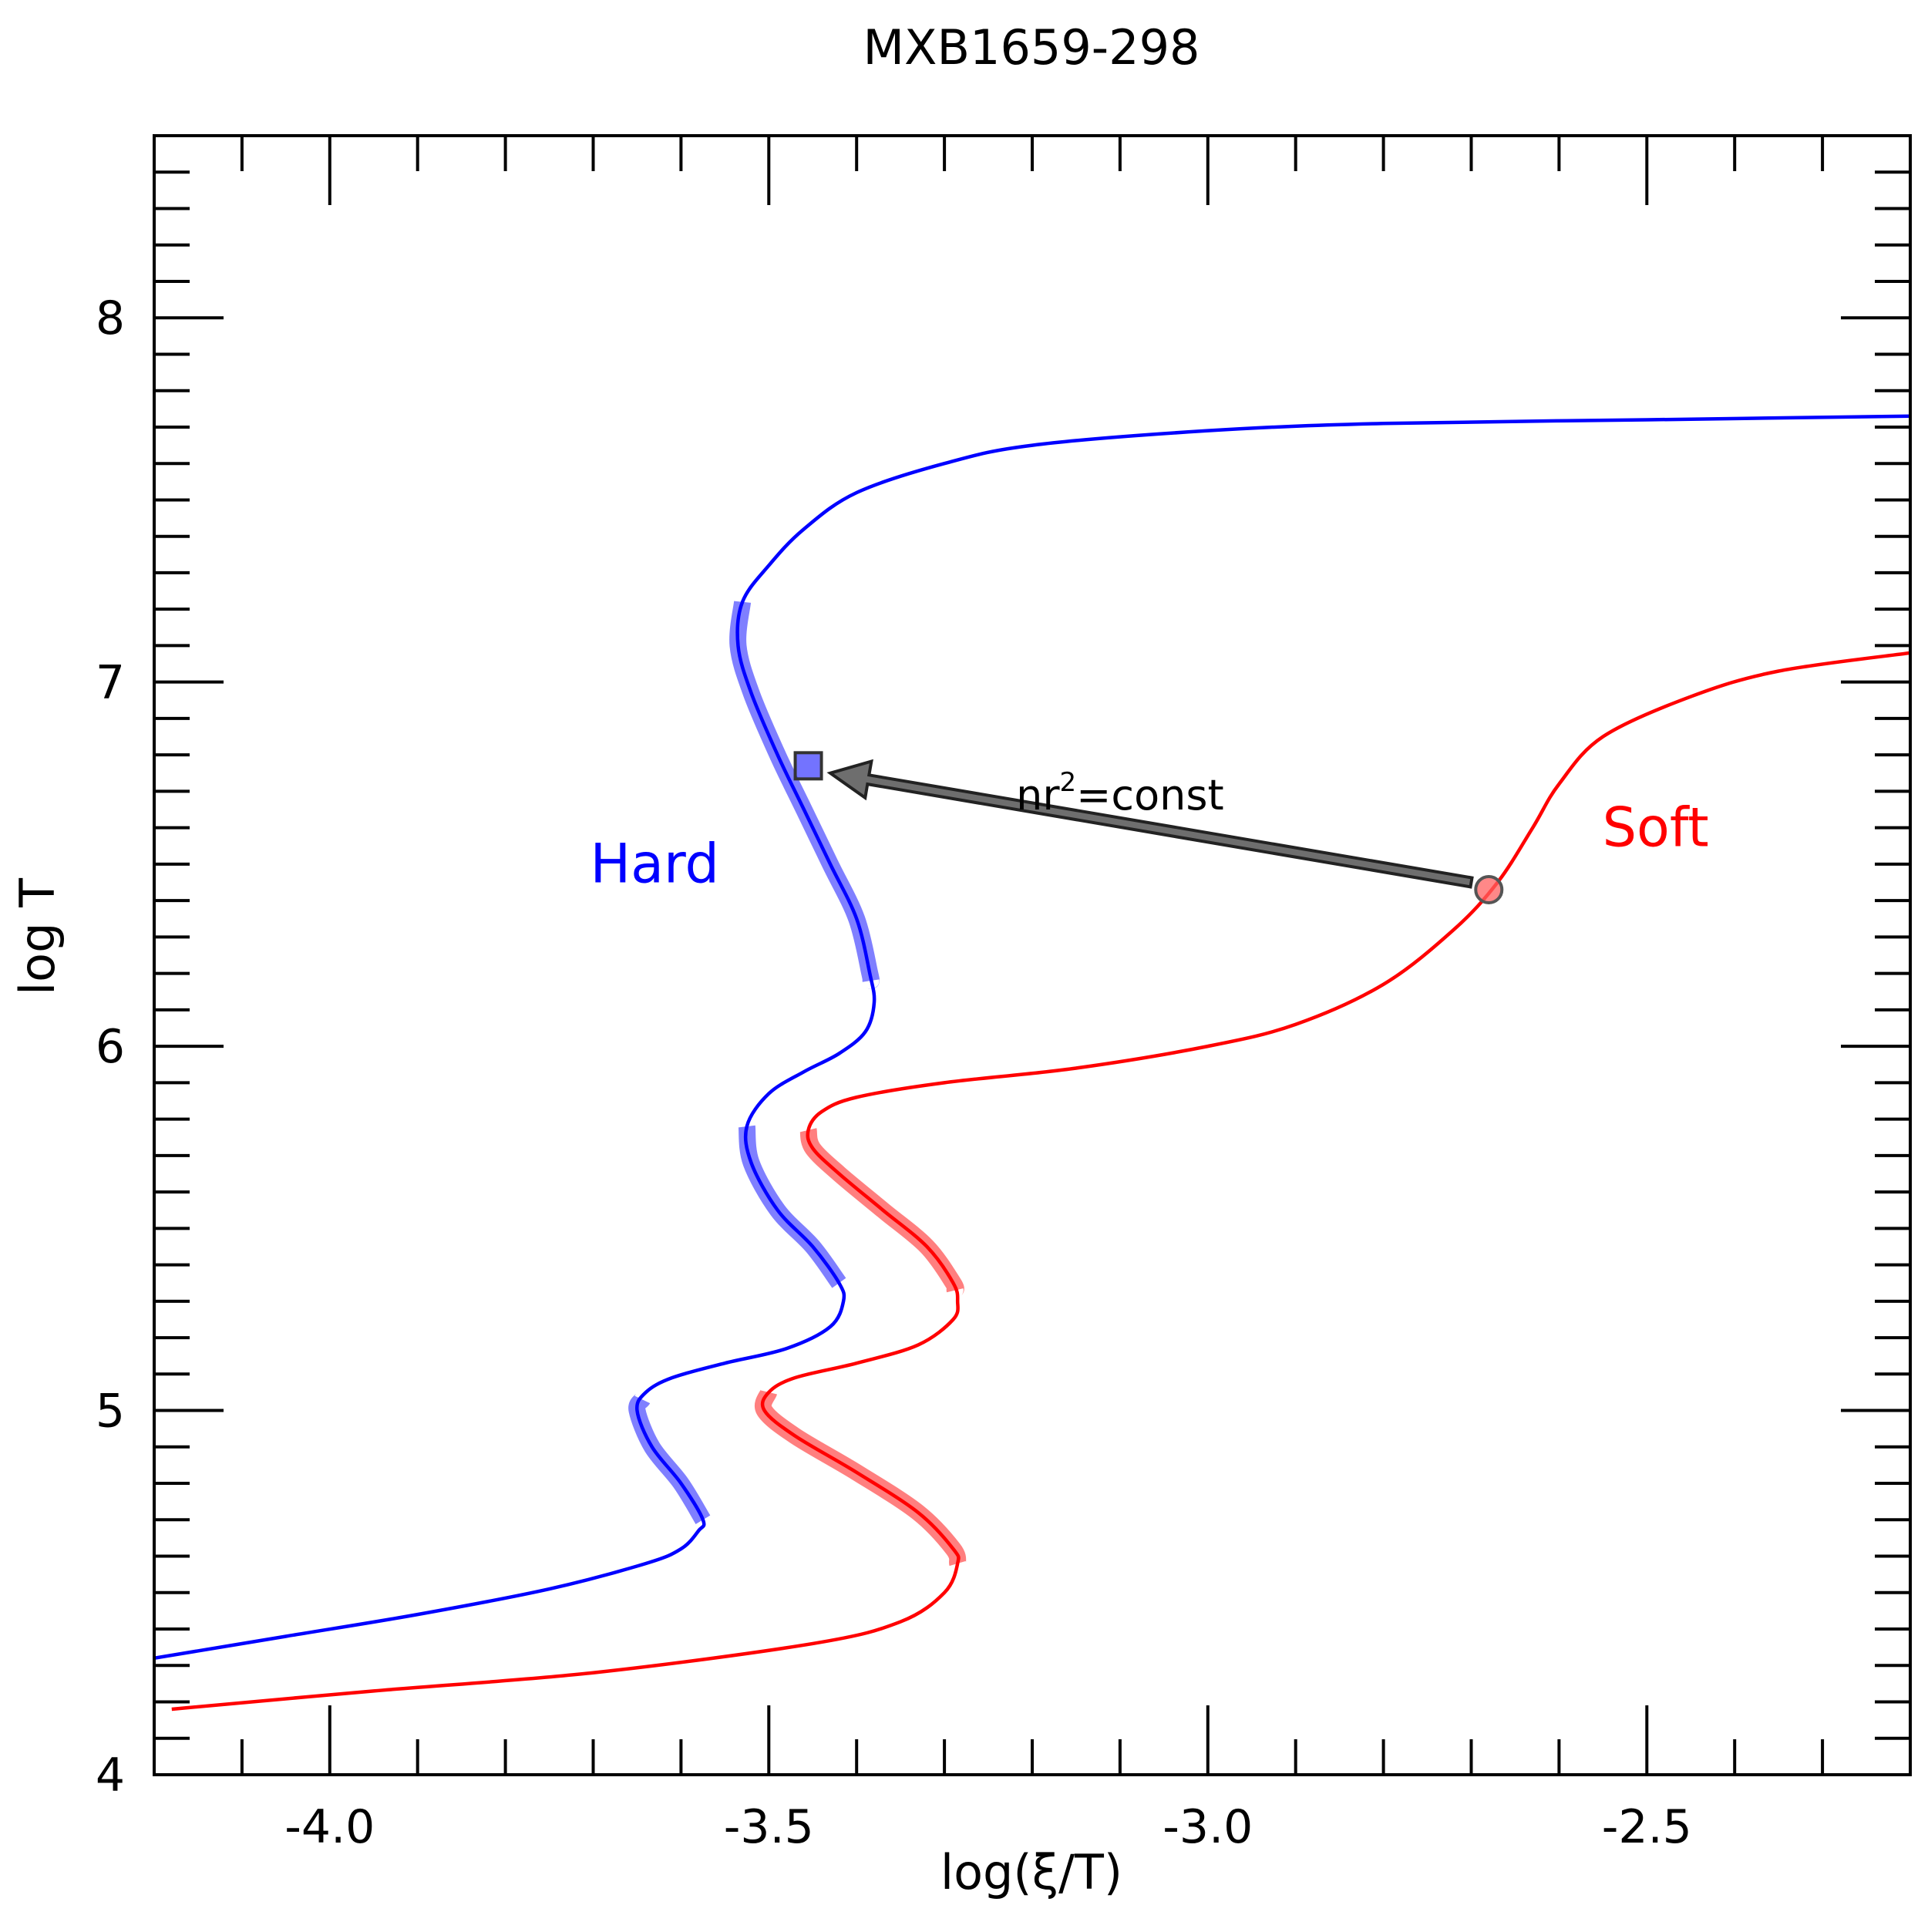  What do you see at coordinates (1150, 795) in the screenshot?
I see `const-annotation-rest: =const` at bounding box center [1150, 795].